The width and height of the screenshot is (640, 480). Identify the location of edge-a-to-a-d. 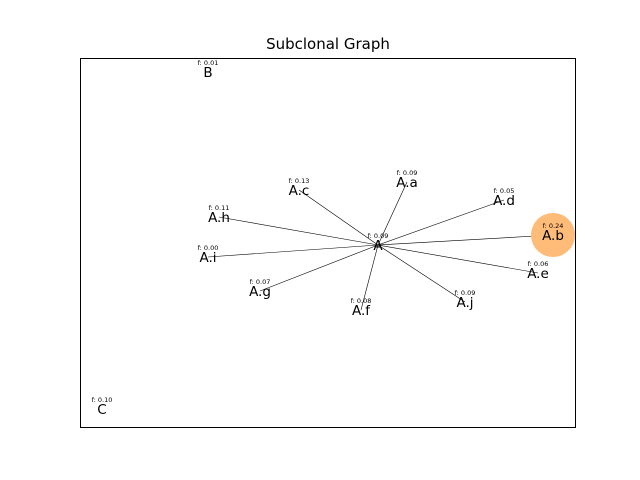
(441, 222).